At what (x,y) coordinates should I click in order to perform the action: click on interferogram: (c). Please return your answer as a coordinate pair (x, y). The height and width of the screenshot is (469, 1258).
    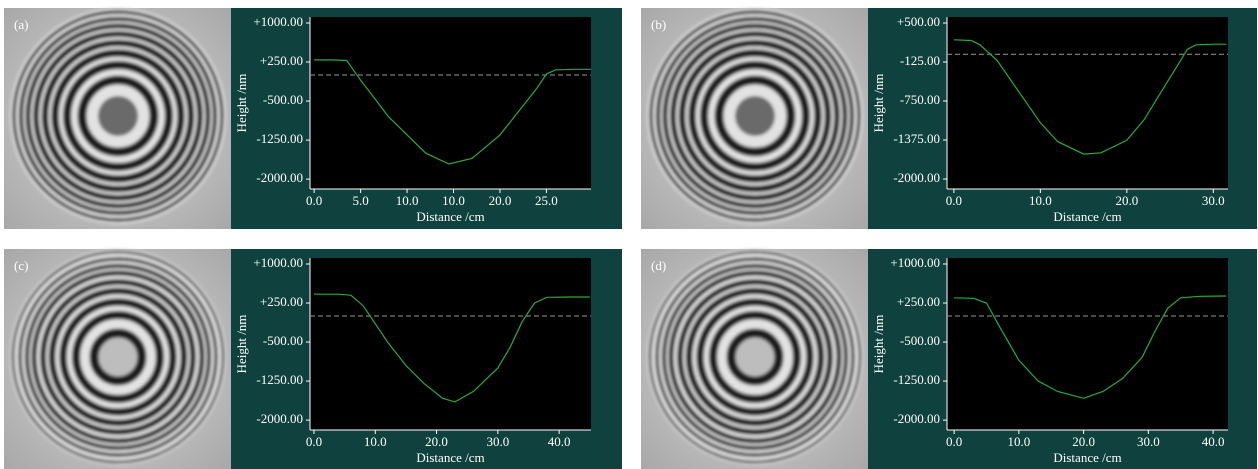
    Looking at the image, I should click on (117, 359).